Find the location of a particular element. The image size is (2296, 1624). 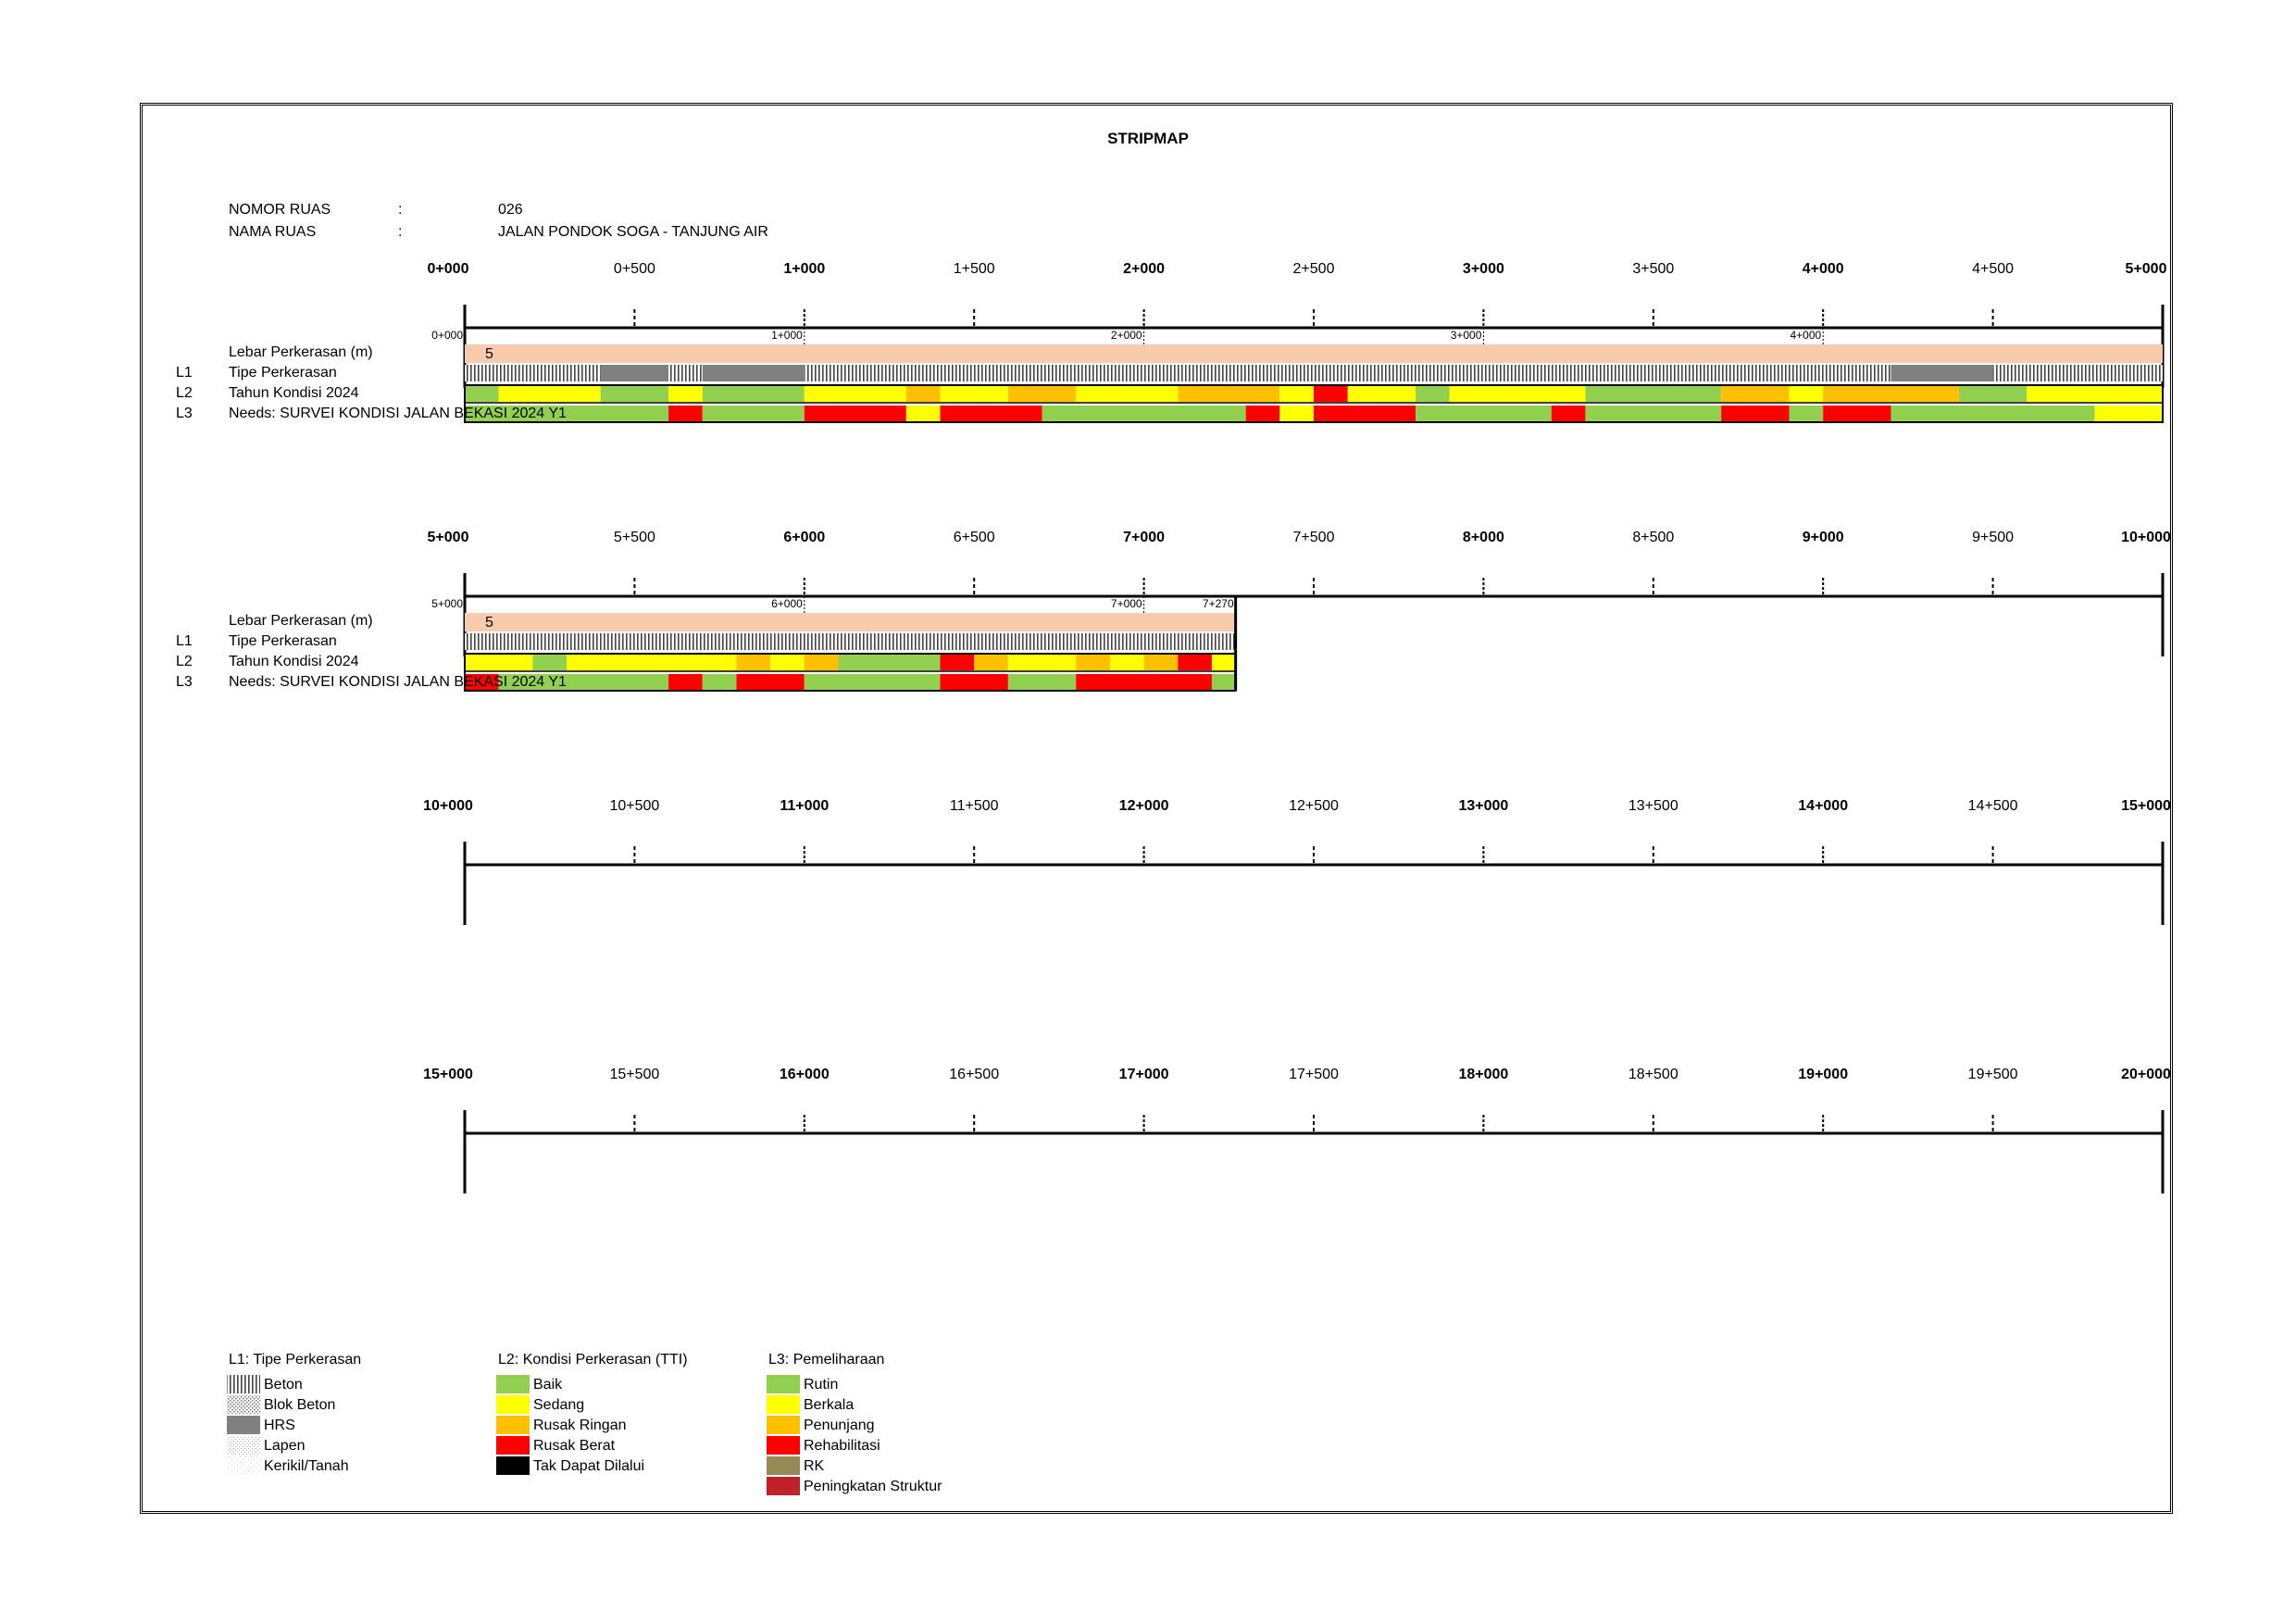

row-label-lebar: Lebar Perkerasan (m) is located at coordinates (301, 352).